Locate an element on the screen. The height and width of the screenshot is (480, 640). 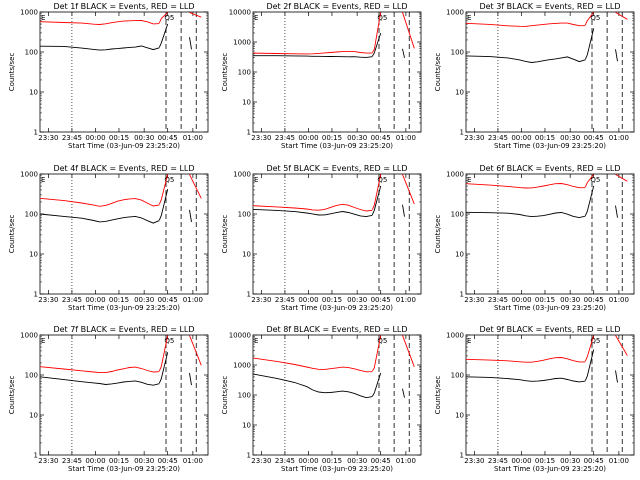
panel-title: Det 7f BLACK = Events, RED = LLD is located at coordinates (123, 329).